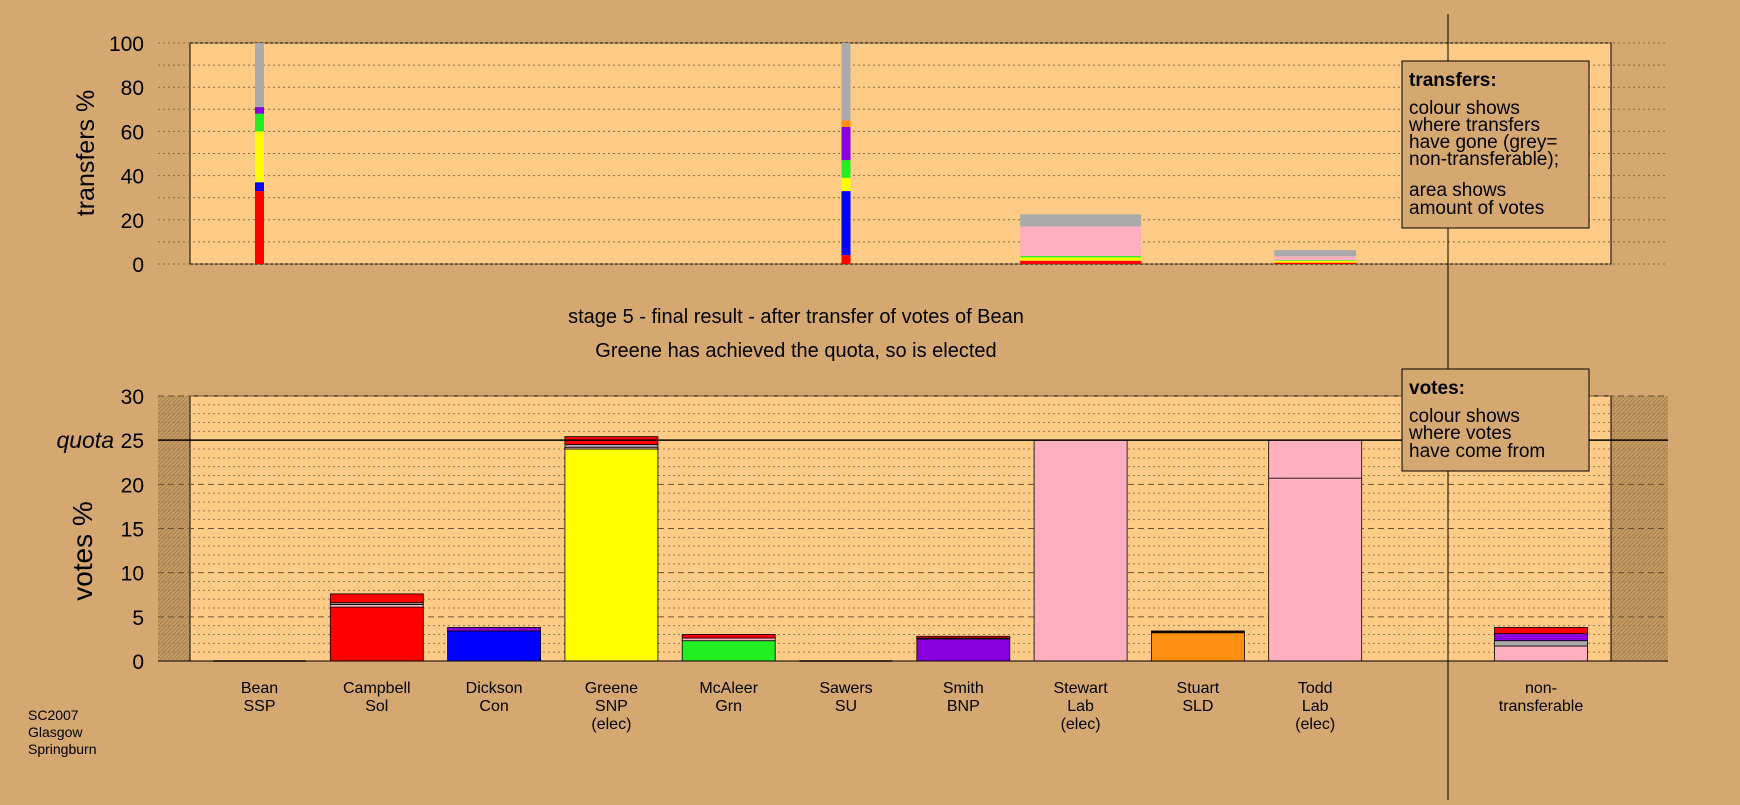  Describe the element at coordinates (1476, 208) in the screenshot. I see `transfers-legend-line-6: amount of votes` at that location.